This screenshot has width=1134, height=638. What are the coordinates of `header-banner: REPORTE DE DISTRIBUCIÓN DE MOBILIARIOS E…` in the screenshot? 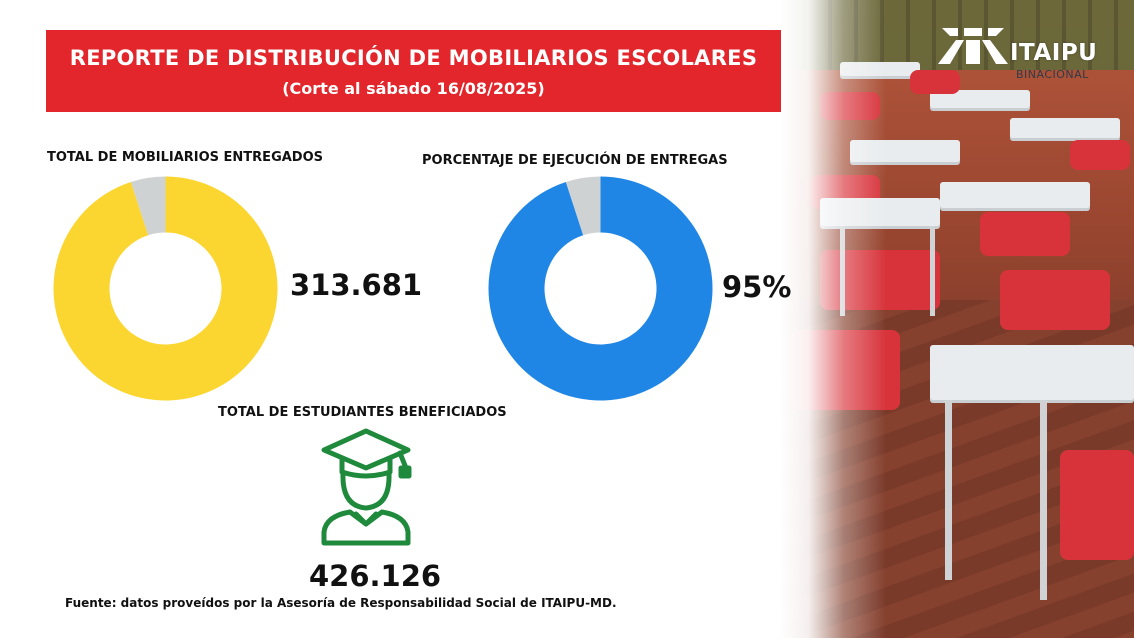 It's located at (413, 71).